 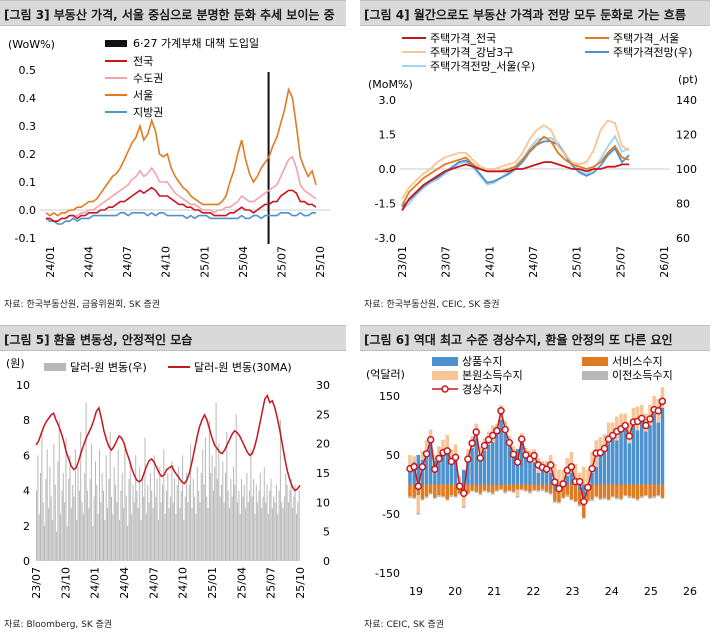 What do you see at coordinates (323, 414) in the screenshot?
I see `fig5-ytick-right: 25` at bounding box center [323, 414].